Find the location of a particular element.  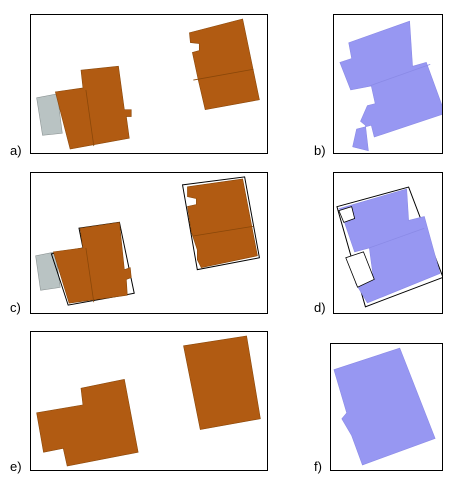

panel-a-frame is located at coordinates (149, 84).